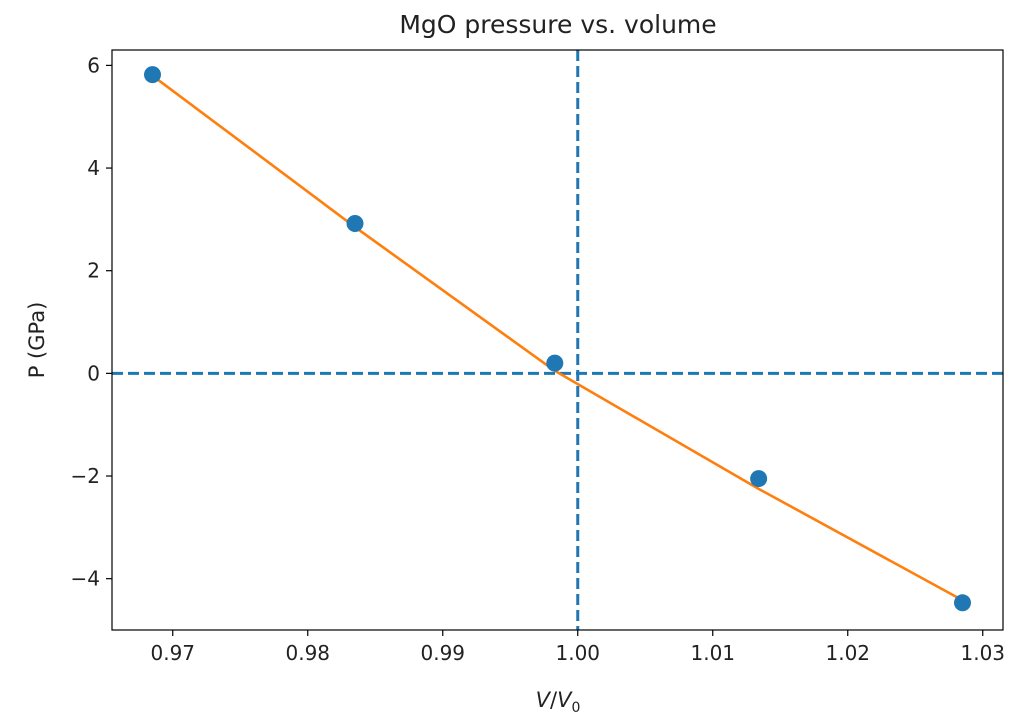 This screenshot has width=1013, height=717. I want to click on chart-title: MgO pressure vs. volume, so click(557, 24).